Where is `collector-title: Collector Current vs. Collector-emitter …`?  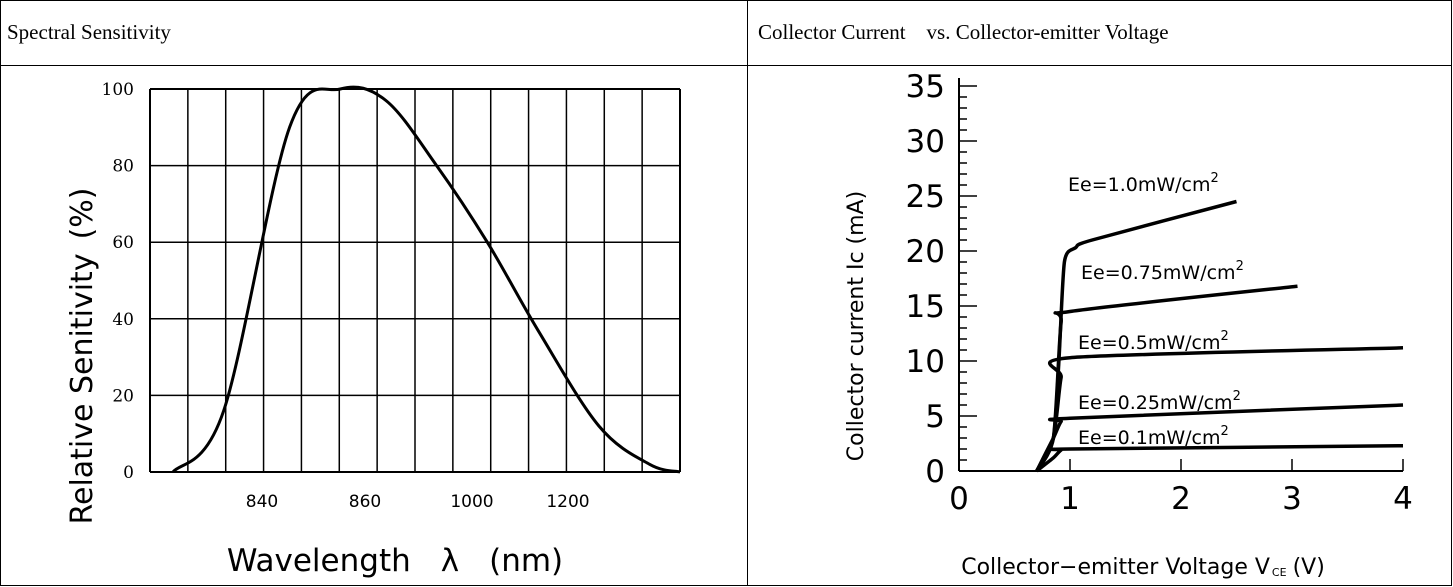
collector-title: Collector Current vs. Collector-emitter … is located at coordinates (963, 32).